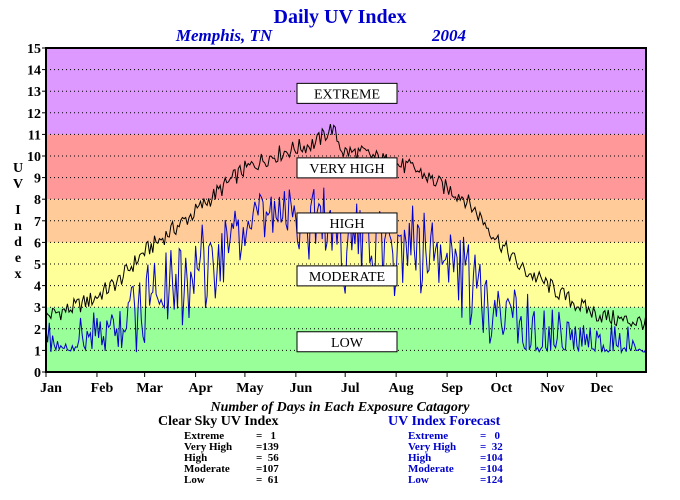 The image size is (680, 500). What do you see at coordinates (207, 469) in the screenshot?
I see `clear-sky-row-label: Moderate` at bounding box center [207, 469].